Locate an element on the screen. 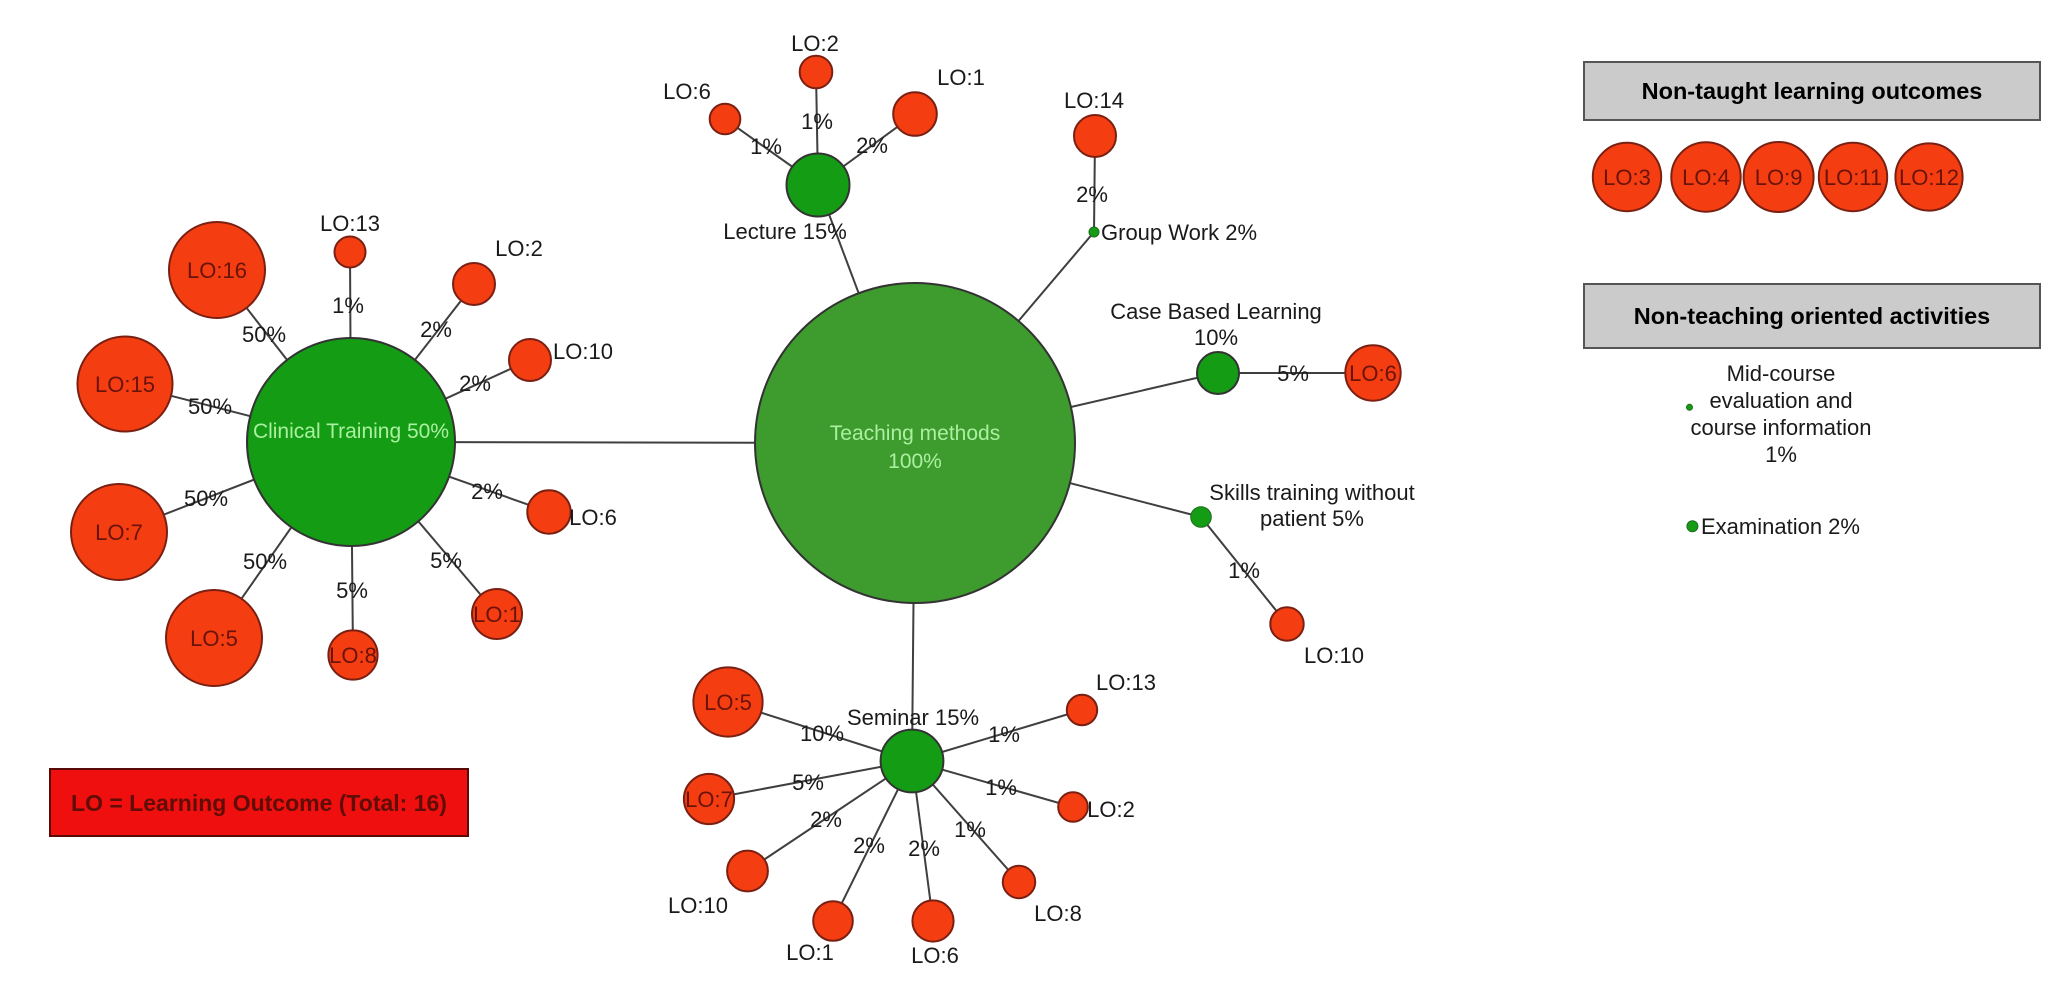 The image size is (2059, 1001). svg-text: Non-taught learning outcomes is located at coordinates (1812, 91).